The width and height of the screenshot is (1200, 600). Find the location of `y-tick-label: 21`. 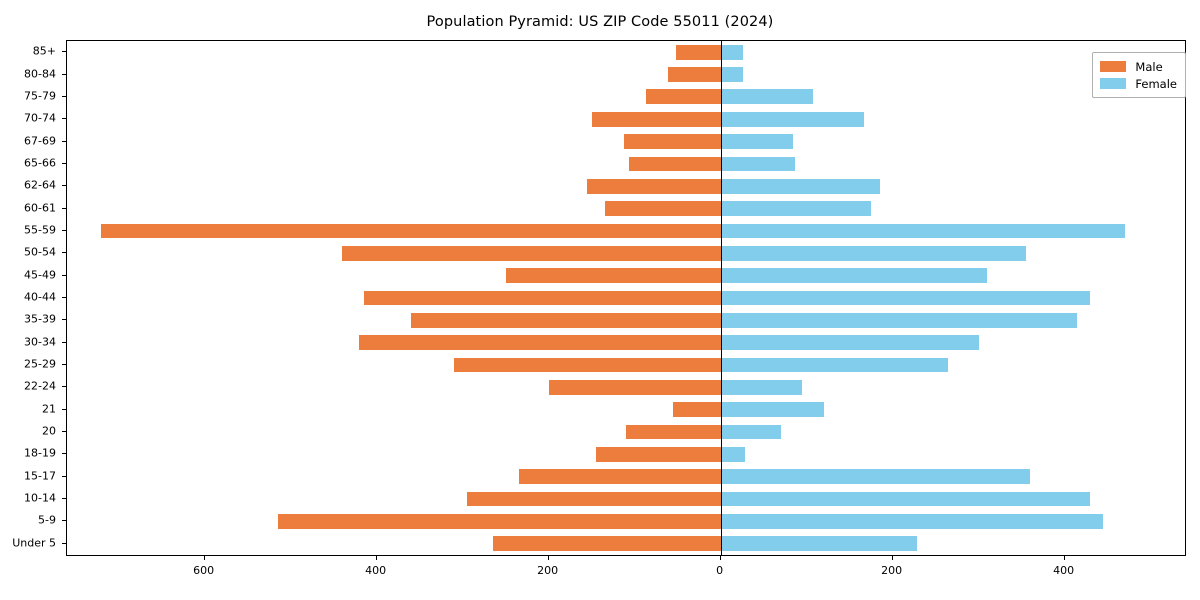

y-tick-label: 21 is located at coordinates (49, 409).